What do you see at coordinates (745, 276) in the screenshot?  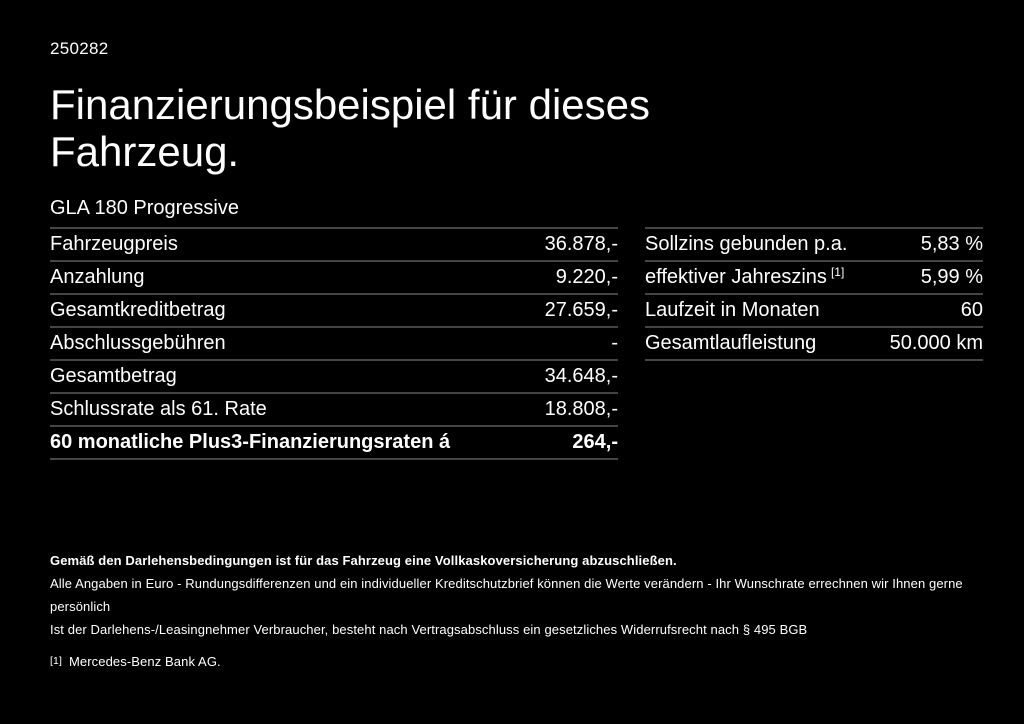 I see `row-label: effektiver Jahreszins [1]` at bounding box center [745, 276].